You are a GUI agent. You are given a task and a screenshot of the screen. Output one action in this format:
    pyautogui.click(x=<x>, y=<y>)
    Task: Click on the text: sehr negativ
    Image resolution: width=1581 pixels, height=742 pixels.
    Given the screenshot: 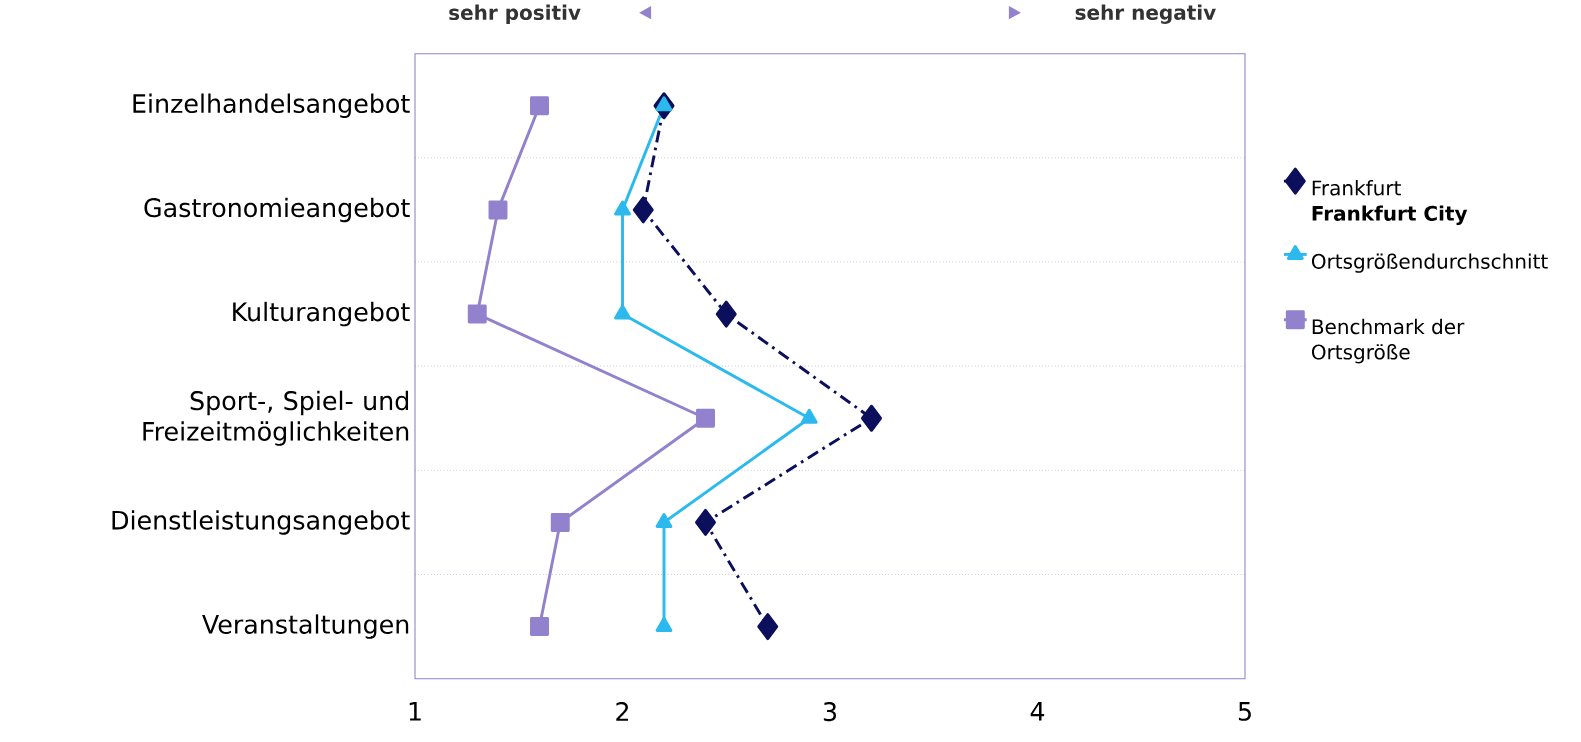 What is the action you would take?
    pyautogui.click(x=1145, y=14)
    